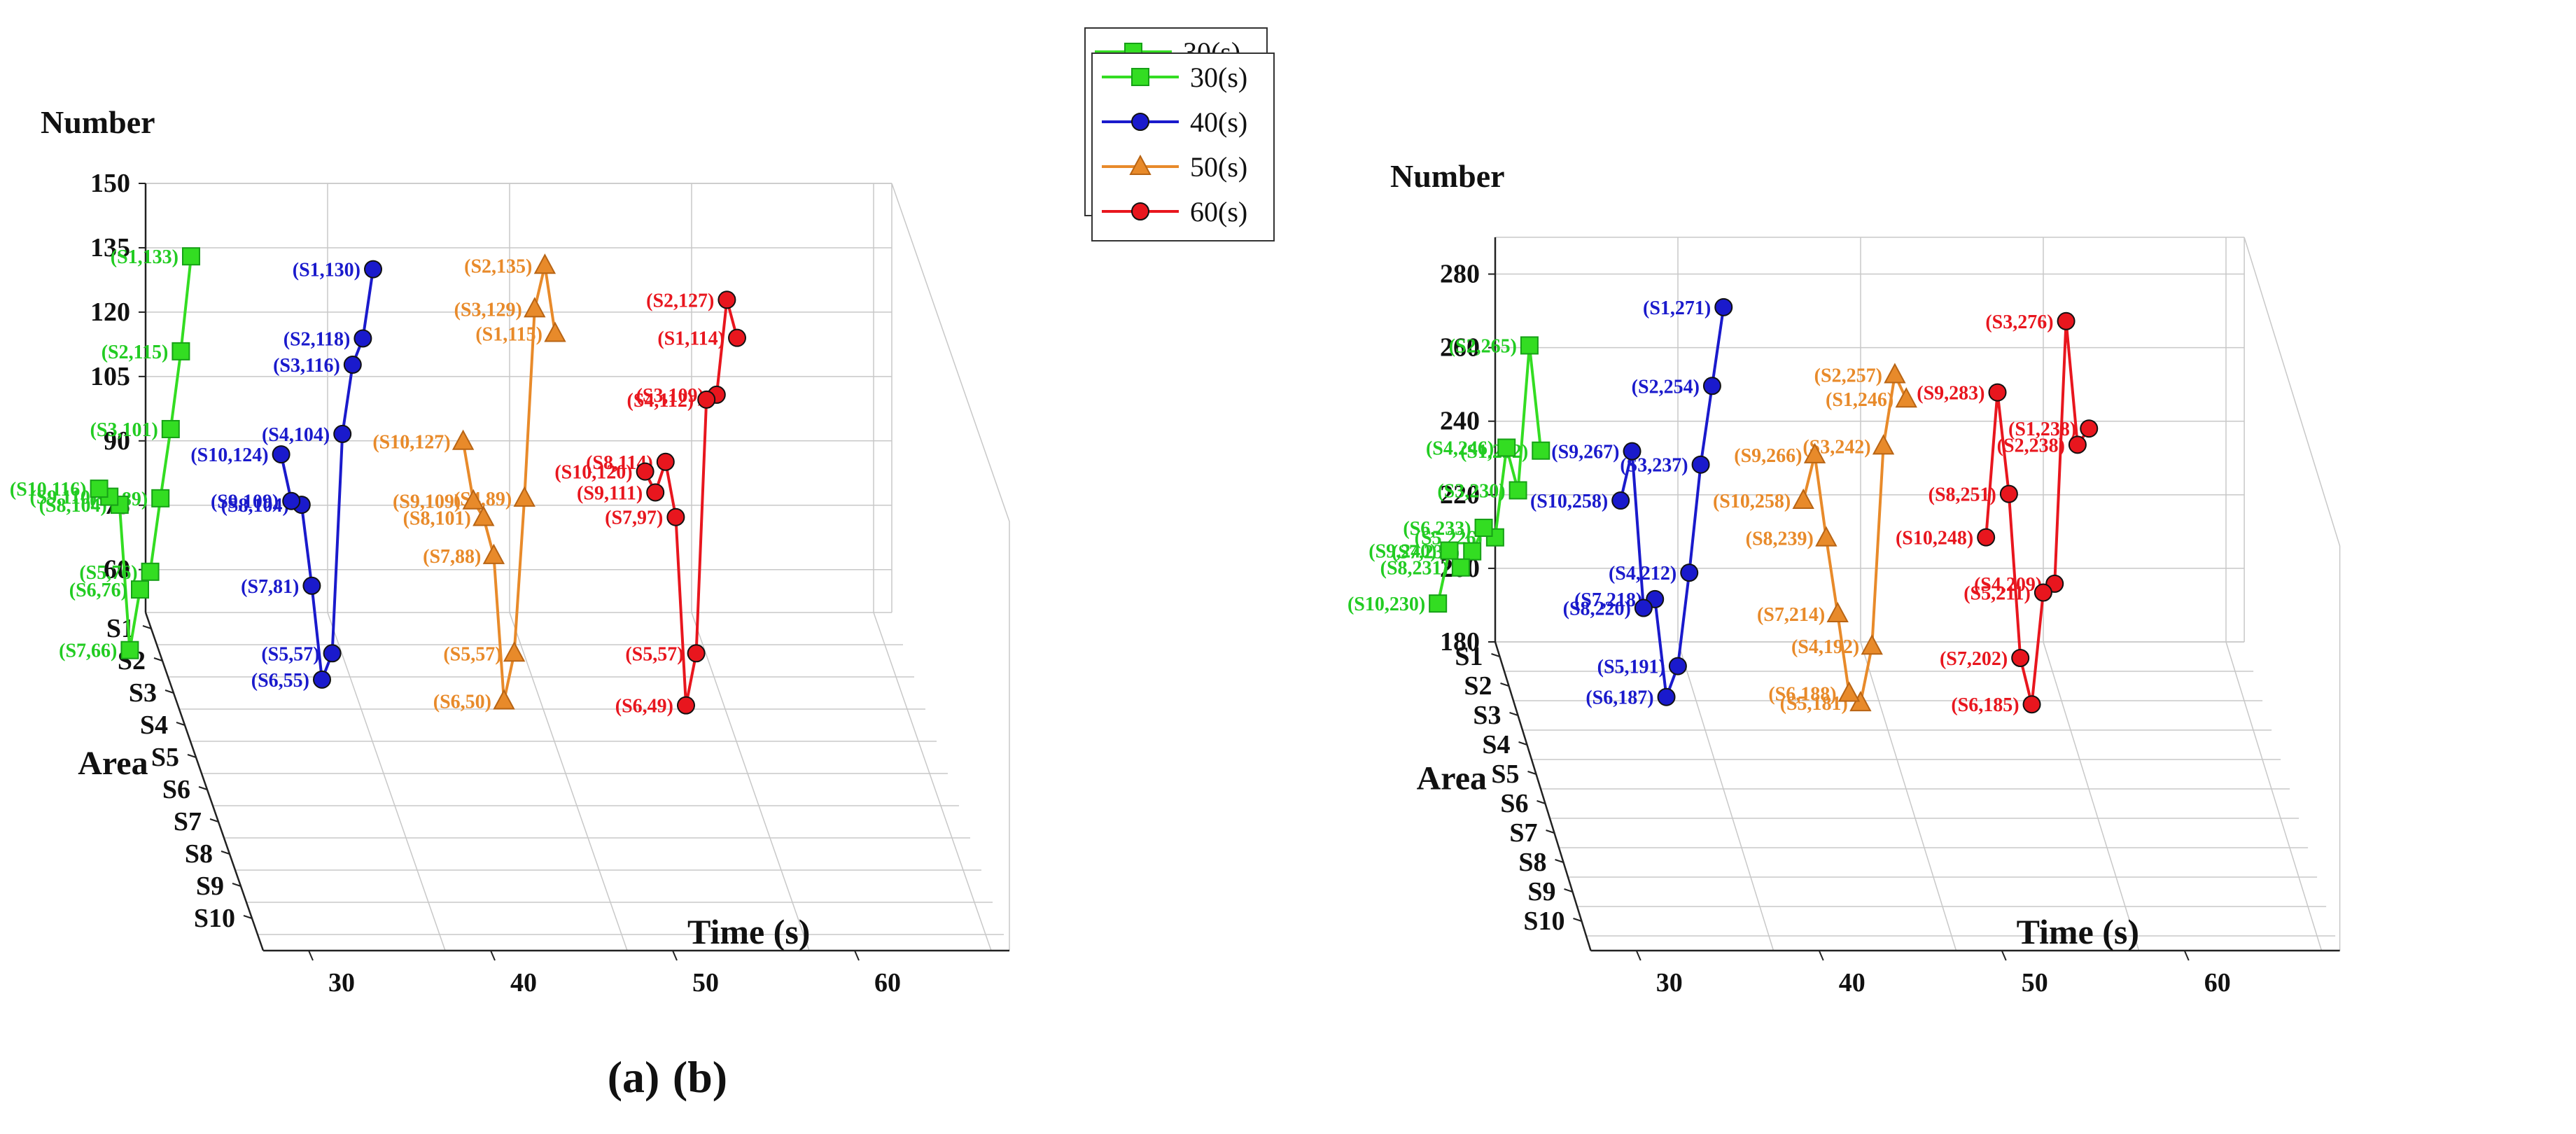 This screenshot has width=2576, height=1134. What do you see at coordinates (117, 441) in the screenshot?
I see `z-tick-label: 90` at bounding box center [117, 441].